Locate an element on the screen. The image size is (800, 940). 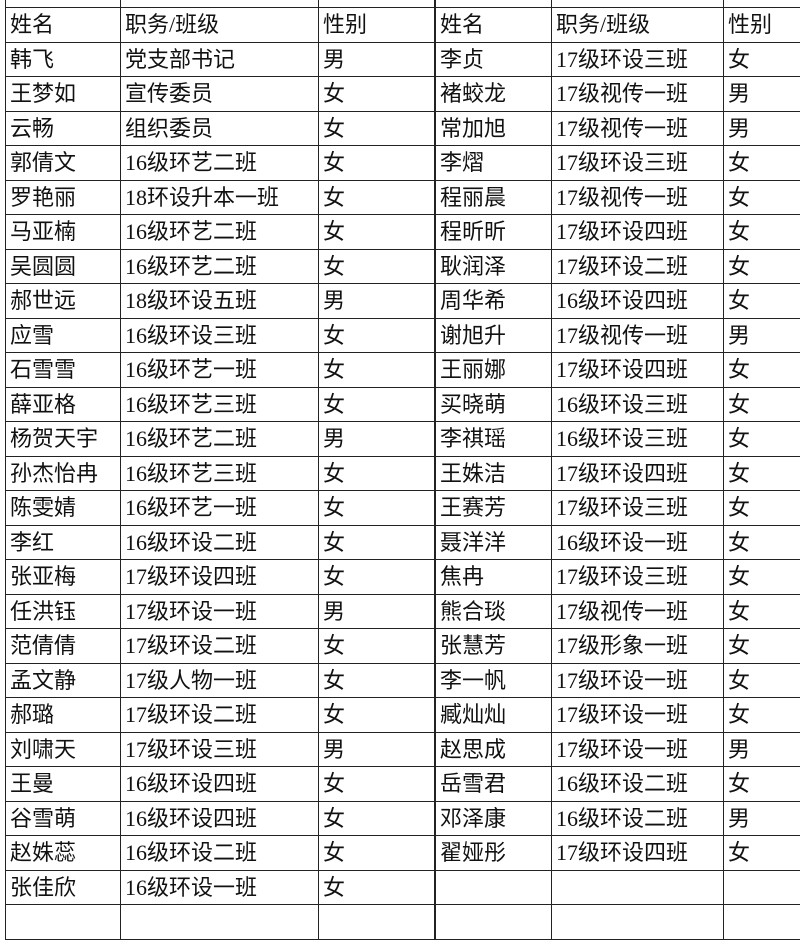
left-cell-name: 孟文静 is located at coordinates (63, 680).